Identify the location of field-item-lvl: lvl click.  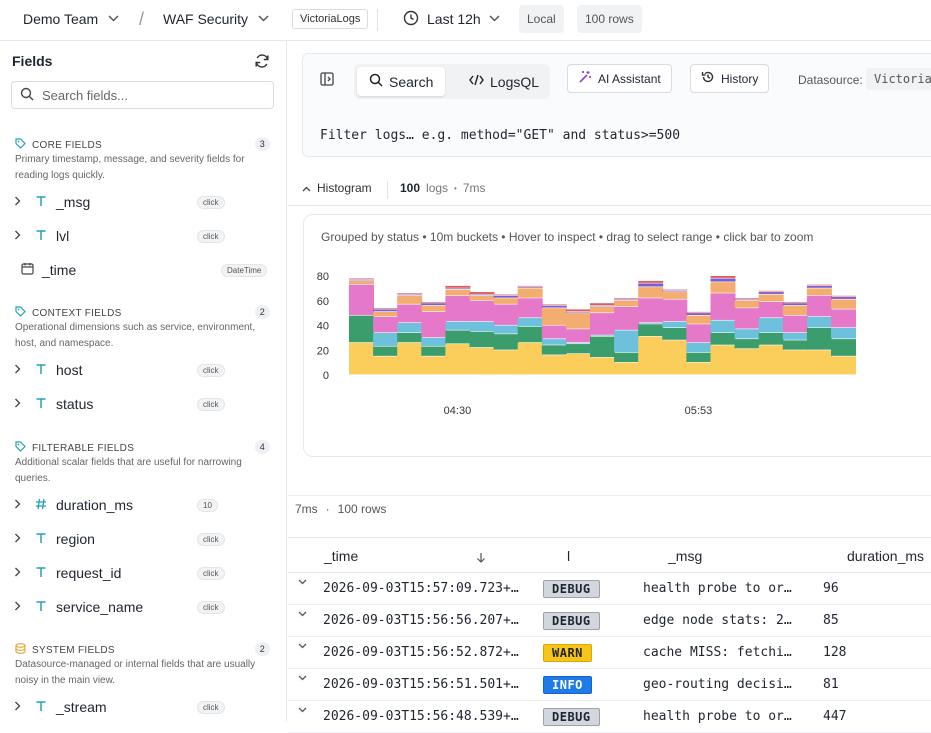
(143, 236).